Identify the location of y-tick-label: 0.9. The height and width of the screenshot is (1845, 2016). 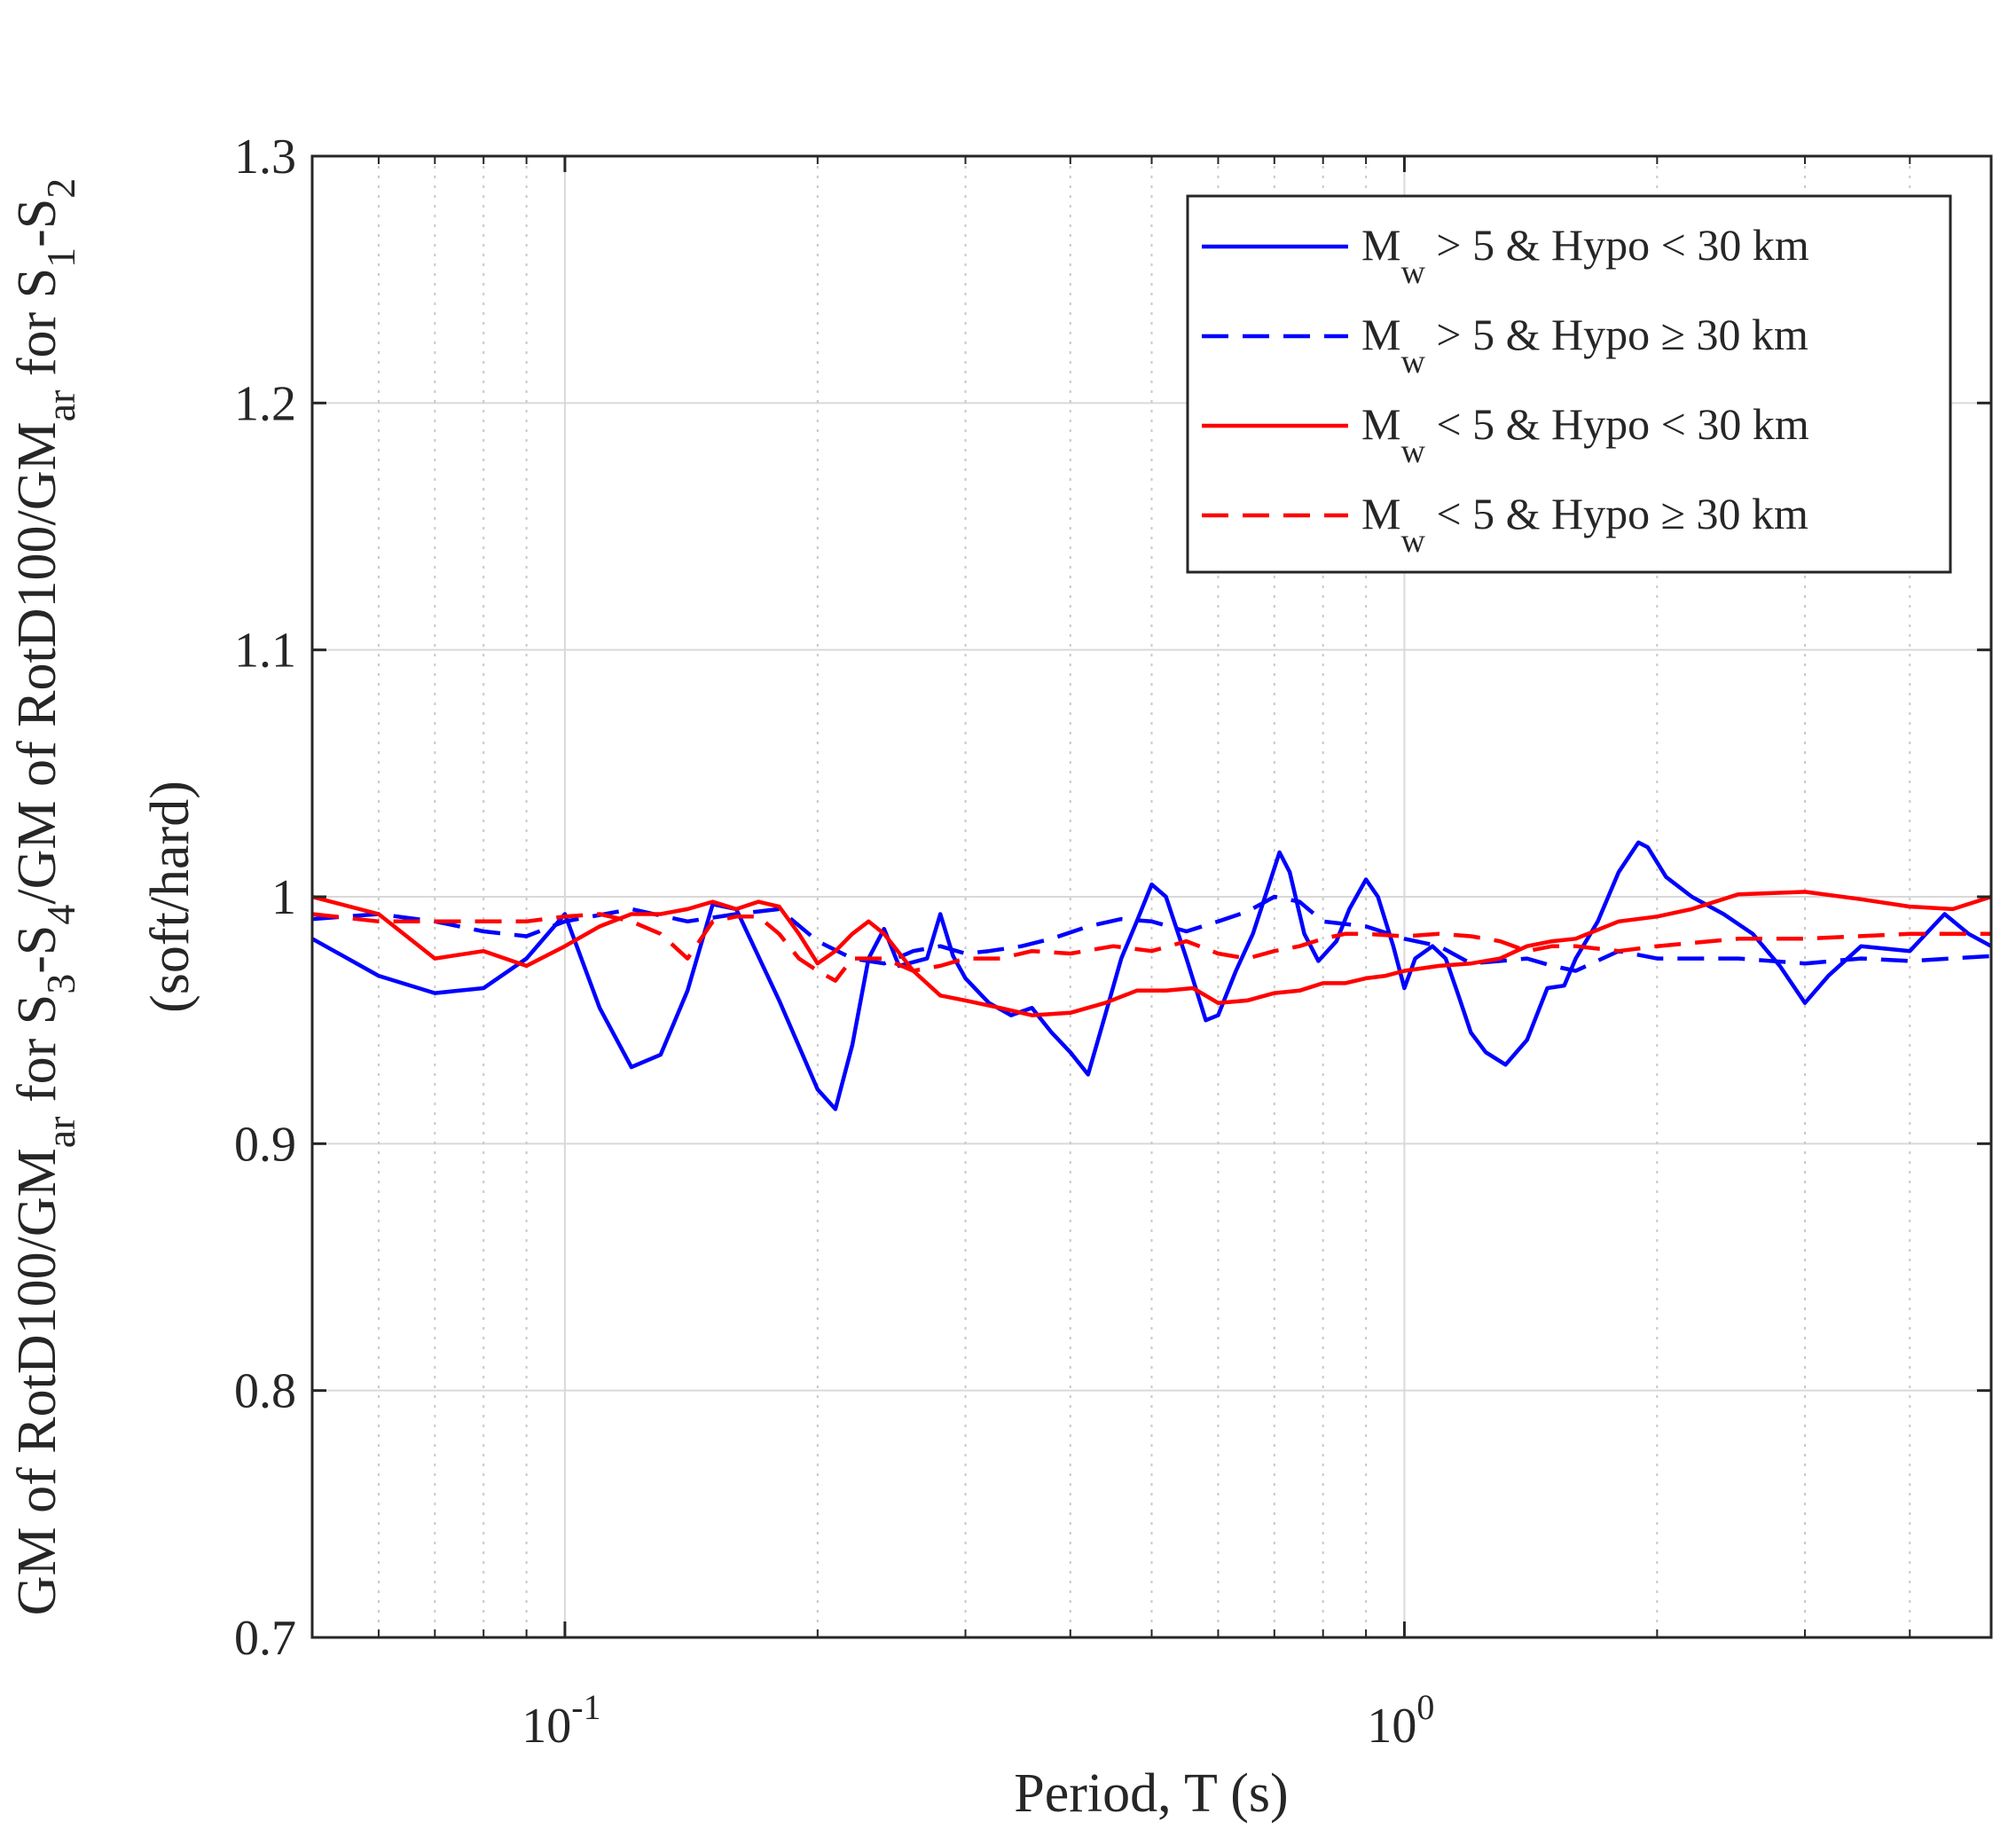
(265, 1144).